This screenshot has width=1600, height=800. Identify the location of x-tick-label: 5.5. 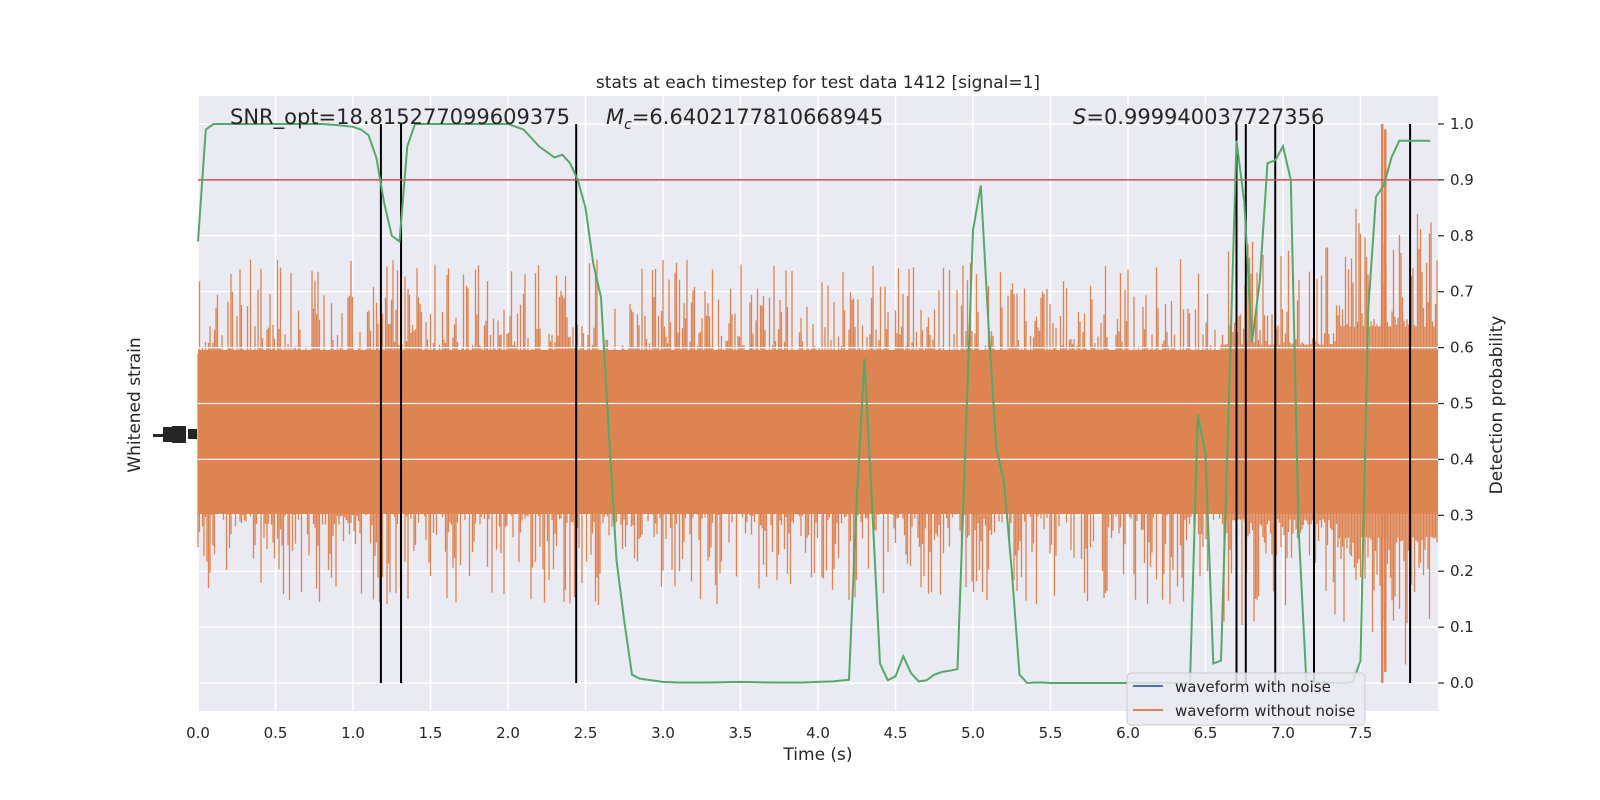
(1051, 733).